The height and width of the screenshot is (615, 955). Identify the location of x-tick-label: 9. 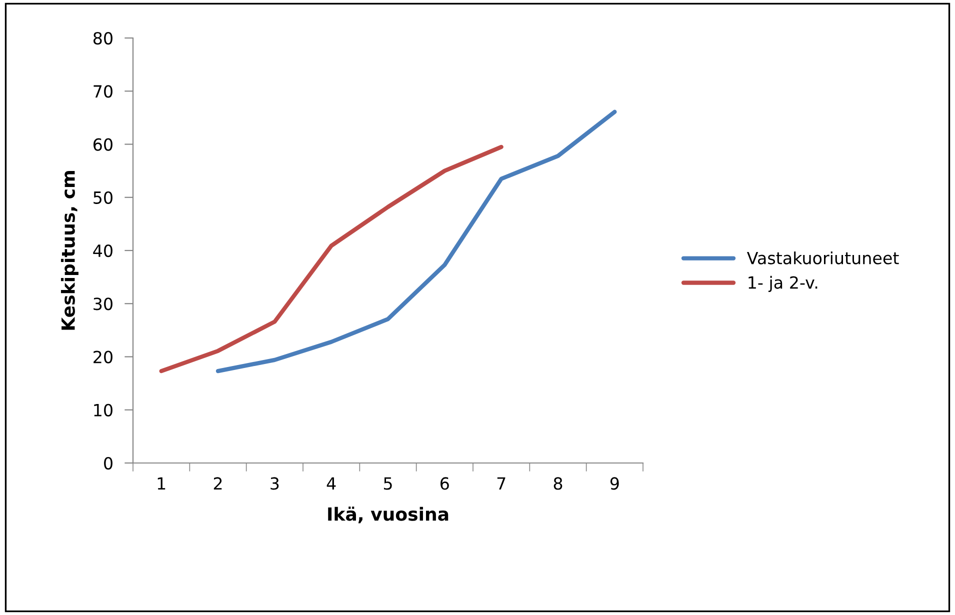
(614, 483).